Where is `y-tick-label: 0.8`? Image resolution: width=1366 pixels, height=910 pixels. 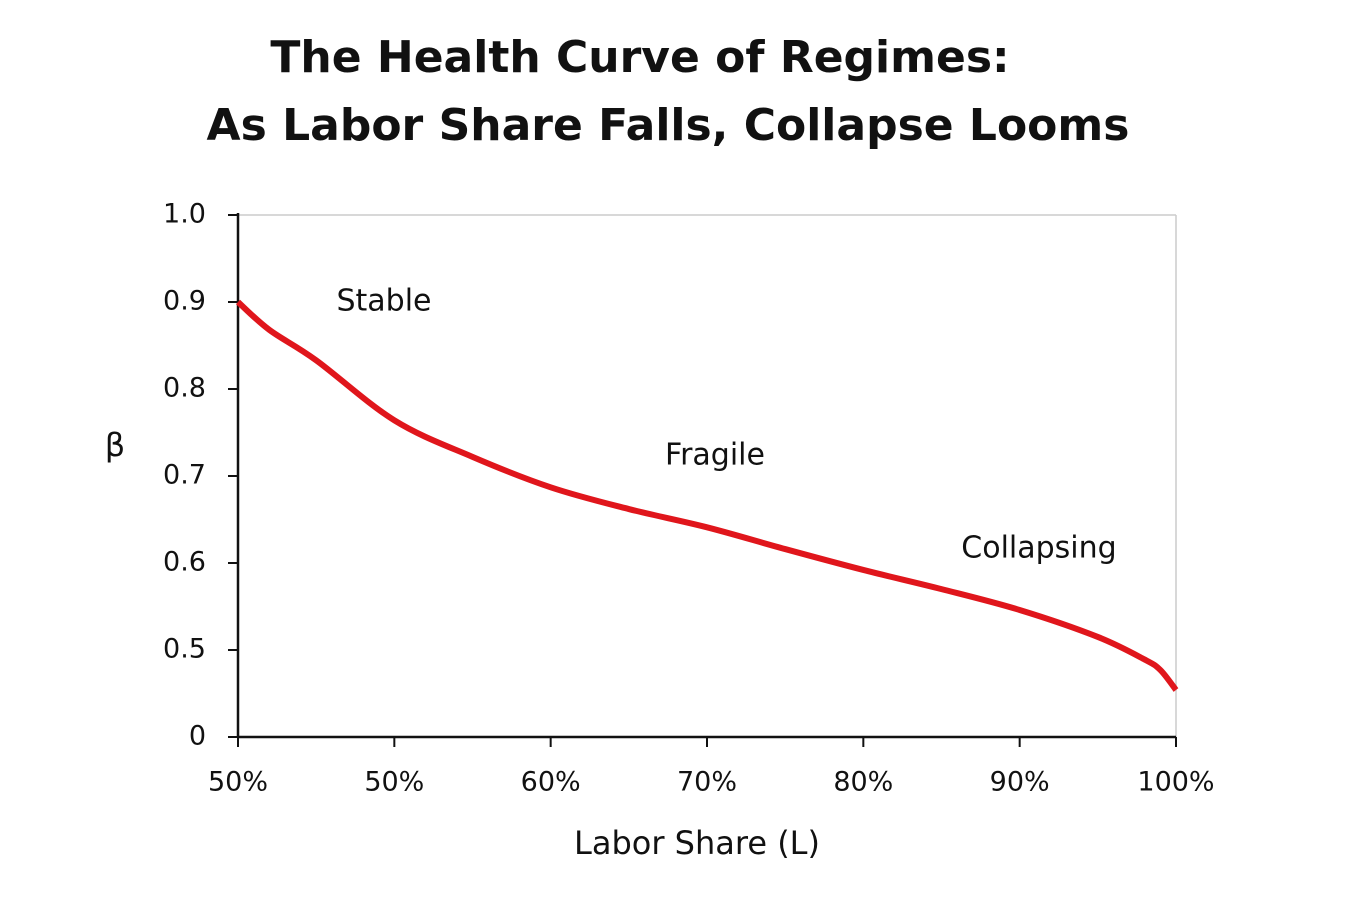 y-tick-label: 0.8 is located at coordinates (184, 388).